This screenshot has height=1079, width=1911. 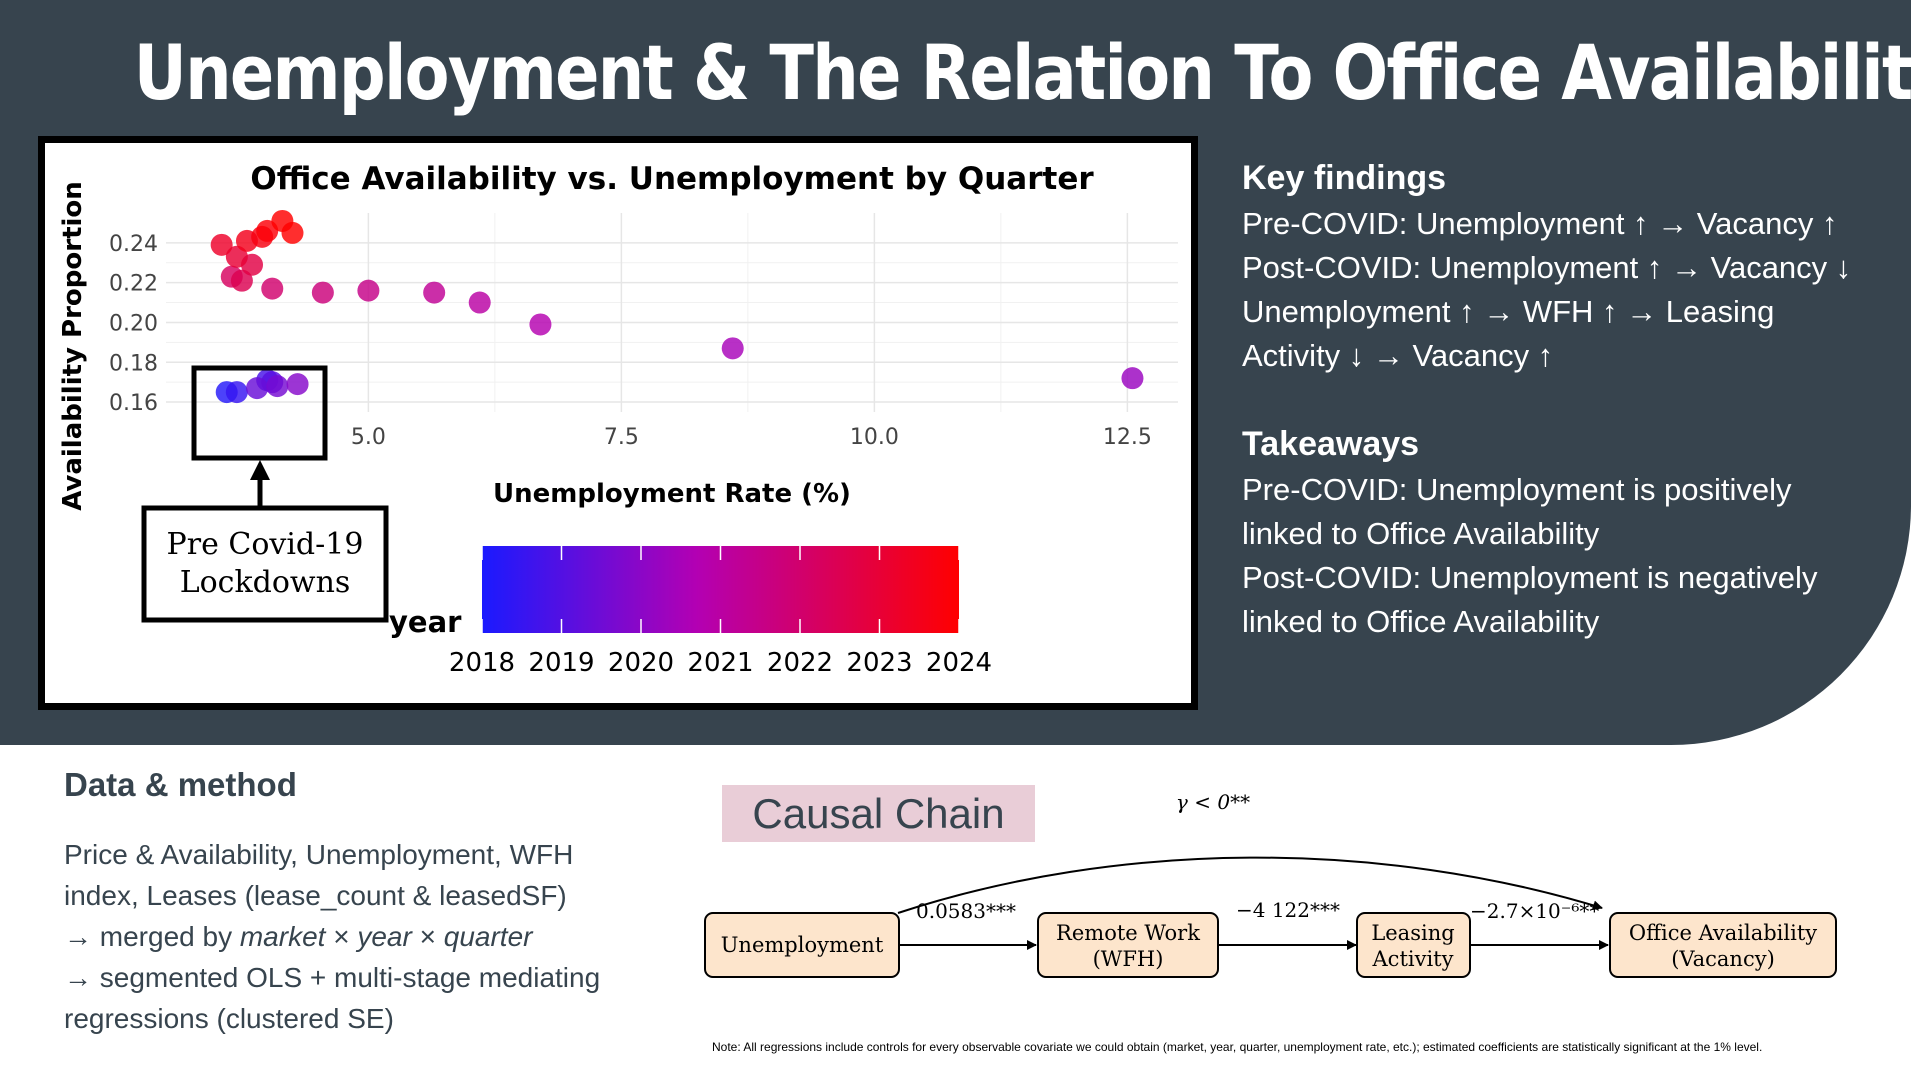 What do you see at coordinates (1344, 178) in the screenshot?
I see `findings-heading: Key findings` at bounding box center [1344, 178].